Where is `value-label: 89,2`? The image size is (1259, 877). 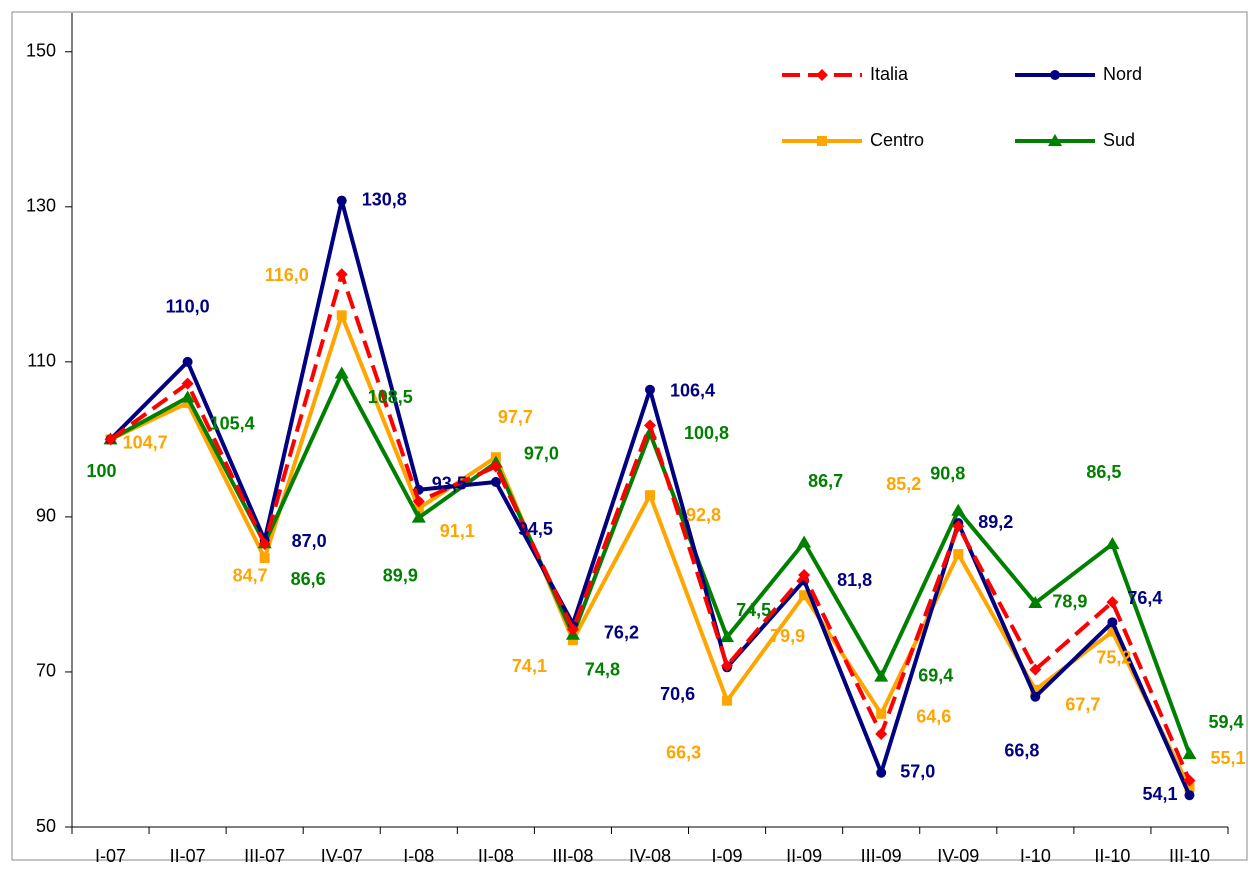
value-label: 89,2 is located at coordinates (995, 522).